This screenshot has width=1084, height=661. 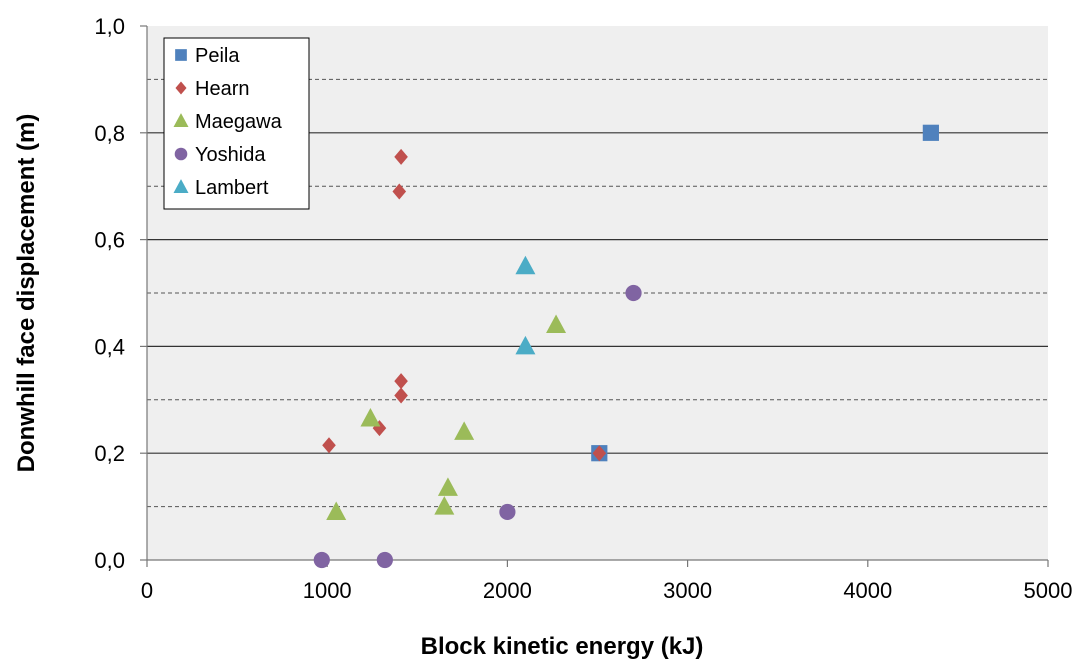 I want to click on y-axis-title: Donwhill face displacement (m), so click(x=26, y=293).